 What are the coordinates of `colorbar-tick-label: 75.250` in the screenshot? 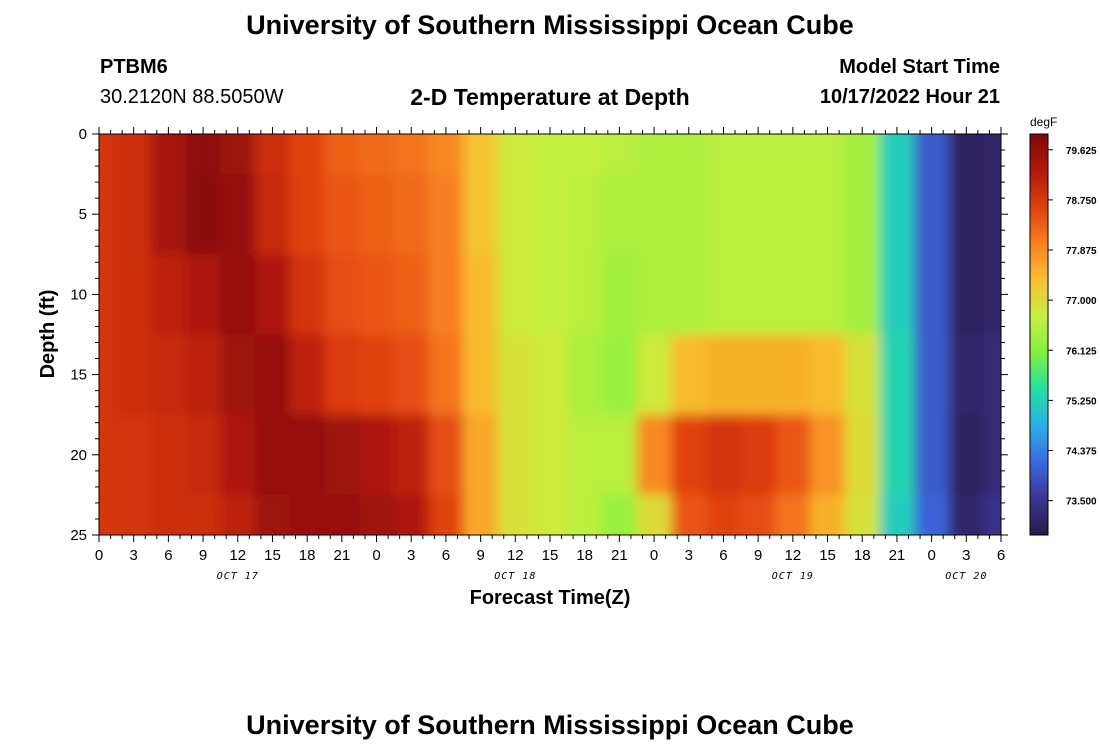 It's located at (1081, 401).